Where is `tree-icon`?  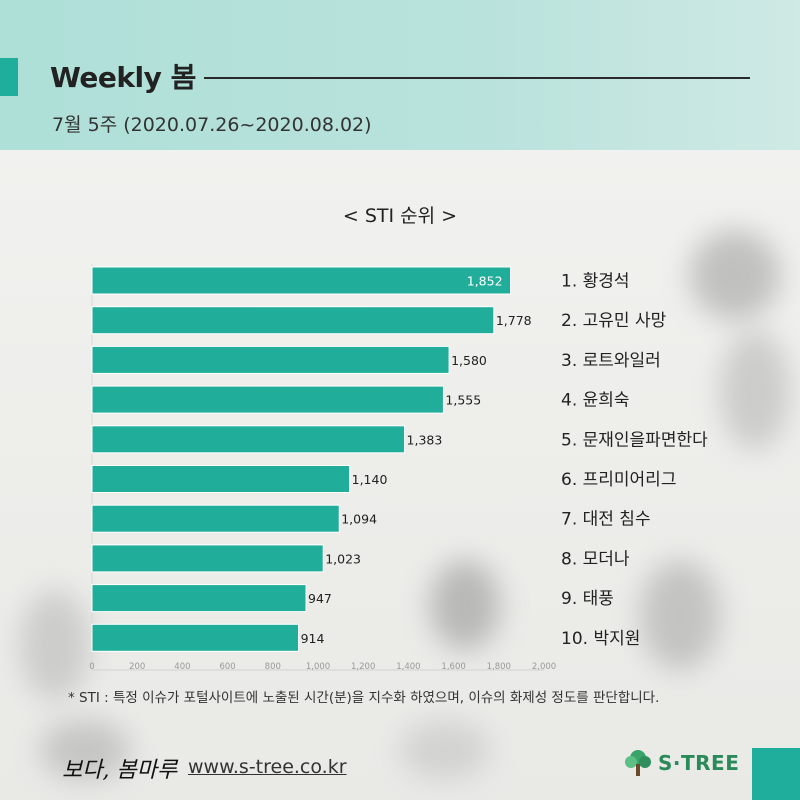 tree-icon is located at coordinates (638, 763).